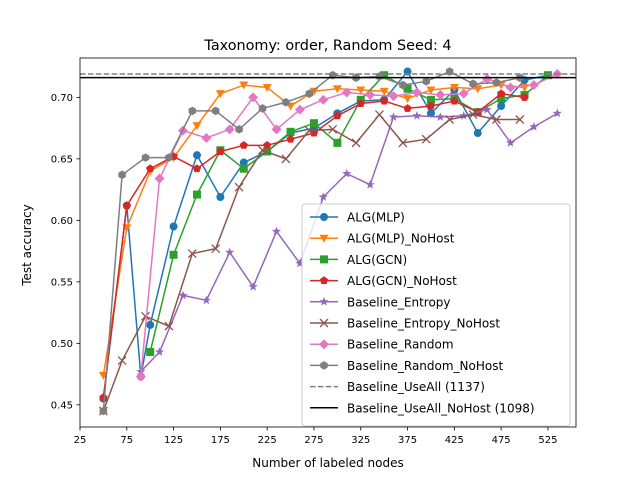 Image resolution: width=640 pixels, height=480 pixels. I want to click on legend-item-9: Baseline_UseAll_NoHost (1098), so click(422, 408).